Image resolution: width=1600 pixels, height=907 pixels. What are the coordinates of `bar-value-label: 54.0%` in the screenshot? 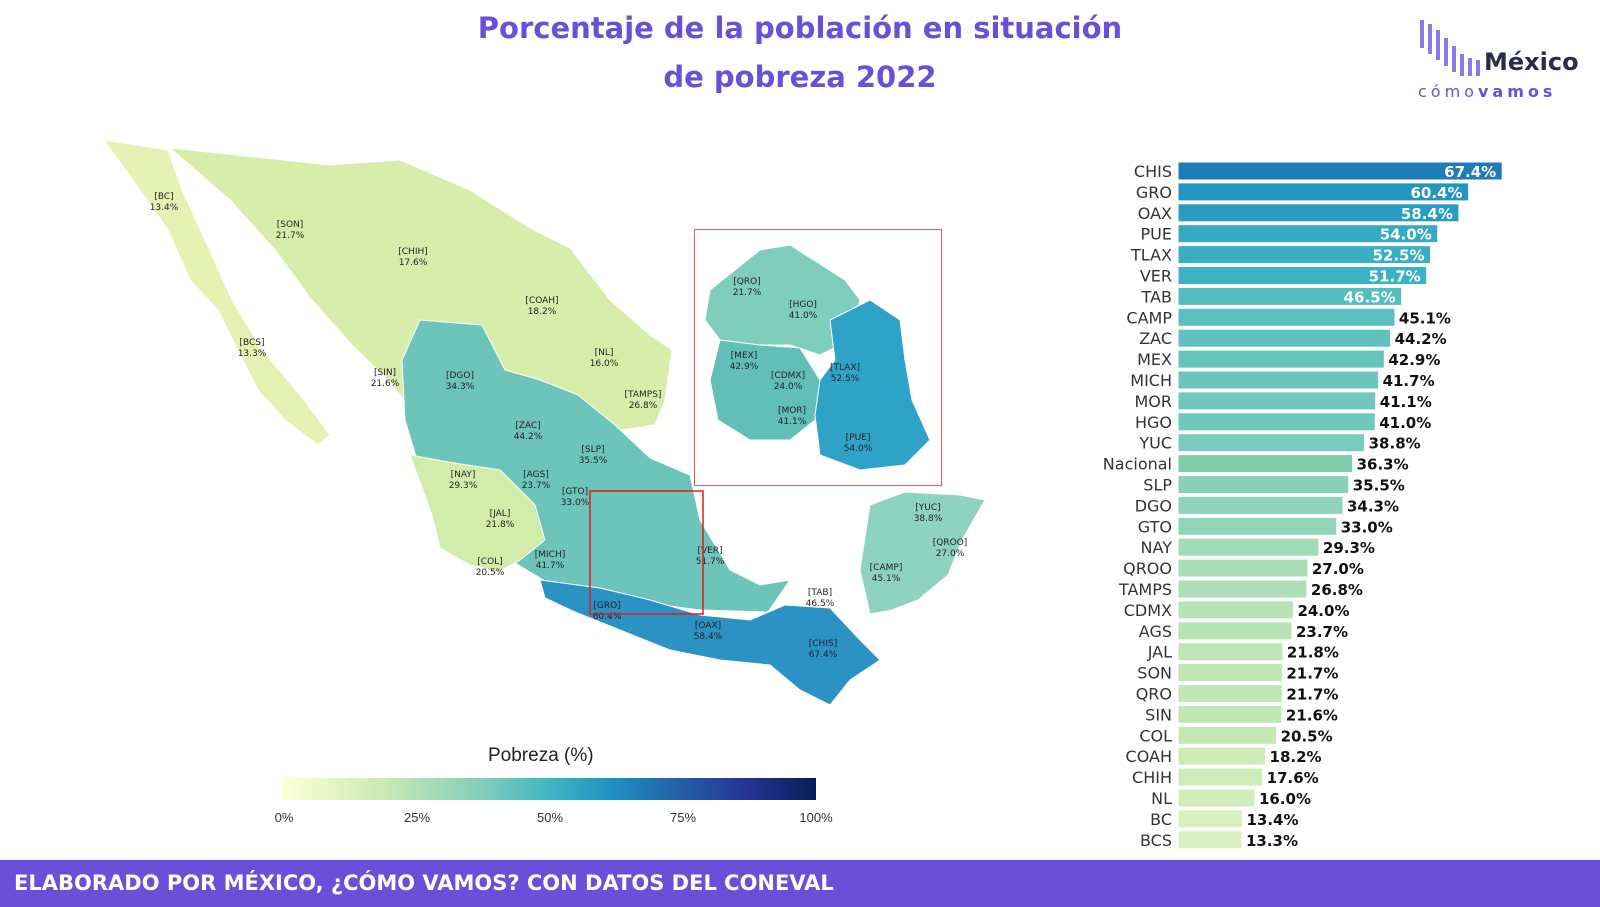 It's located at (1406, 235).